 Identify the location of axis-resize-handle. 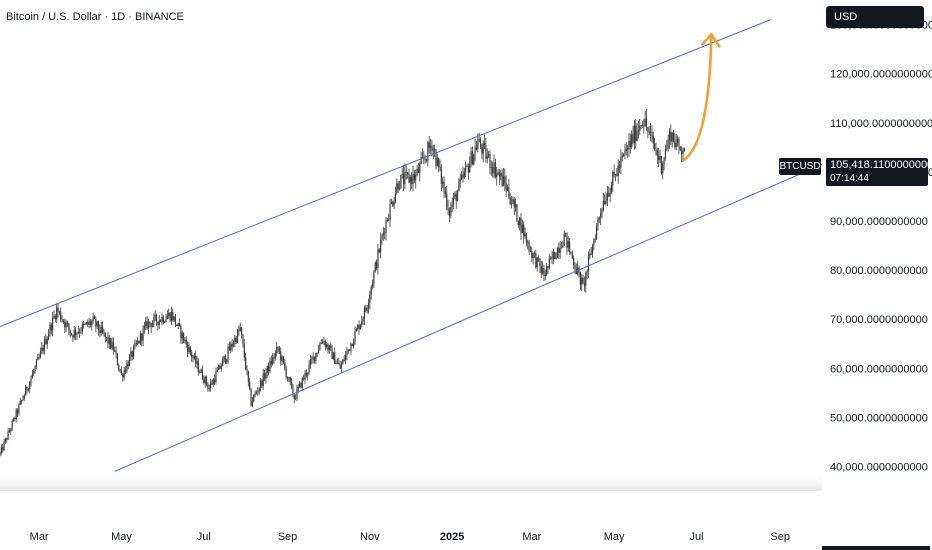
(876, 548).